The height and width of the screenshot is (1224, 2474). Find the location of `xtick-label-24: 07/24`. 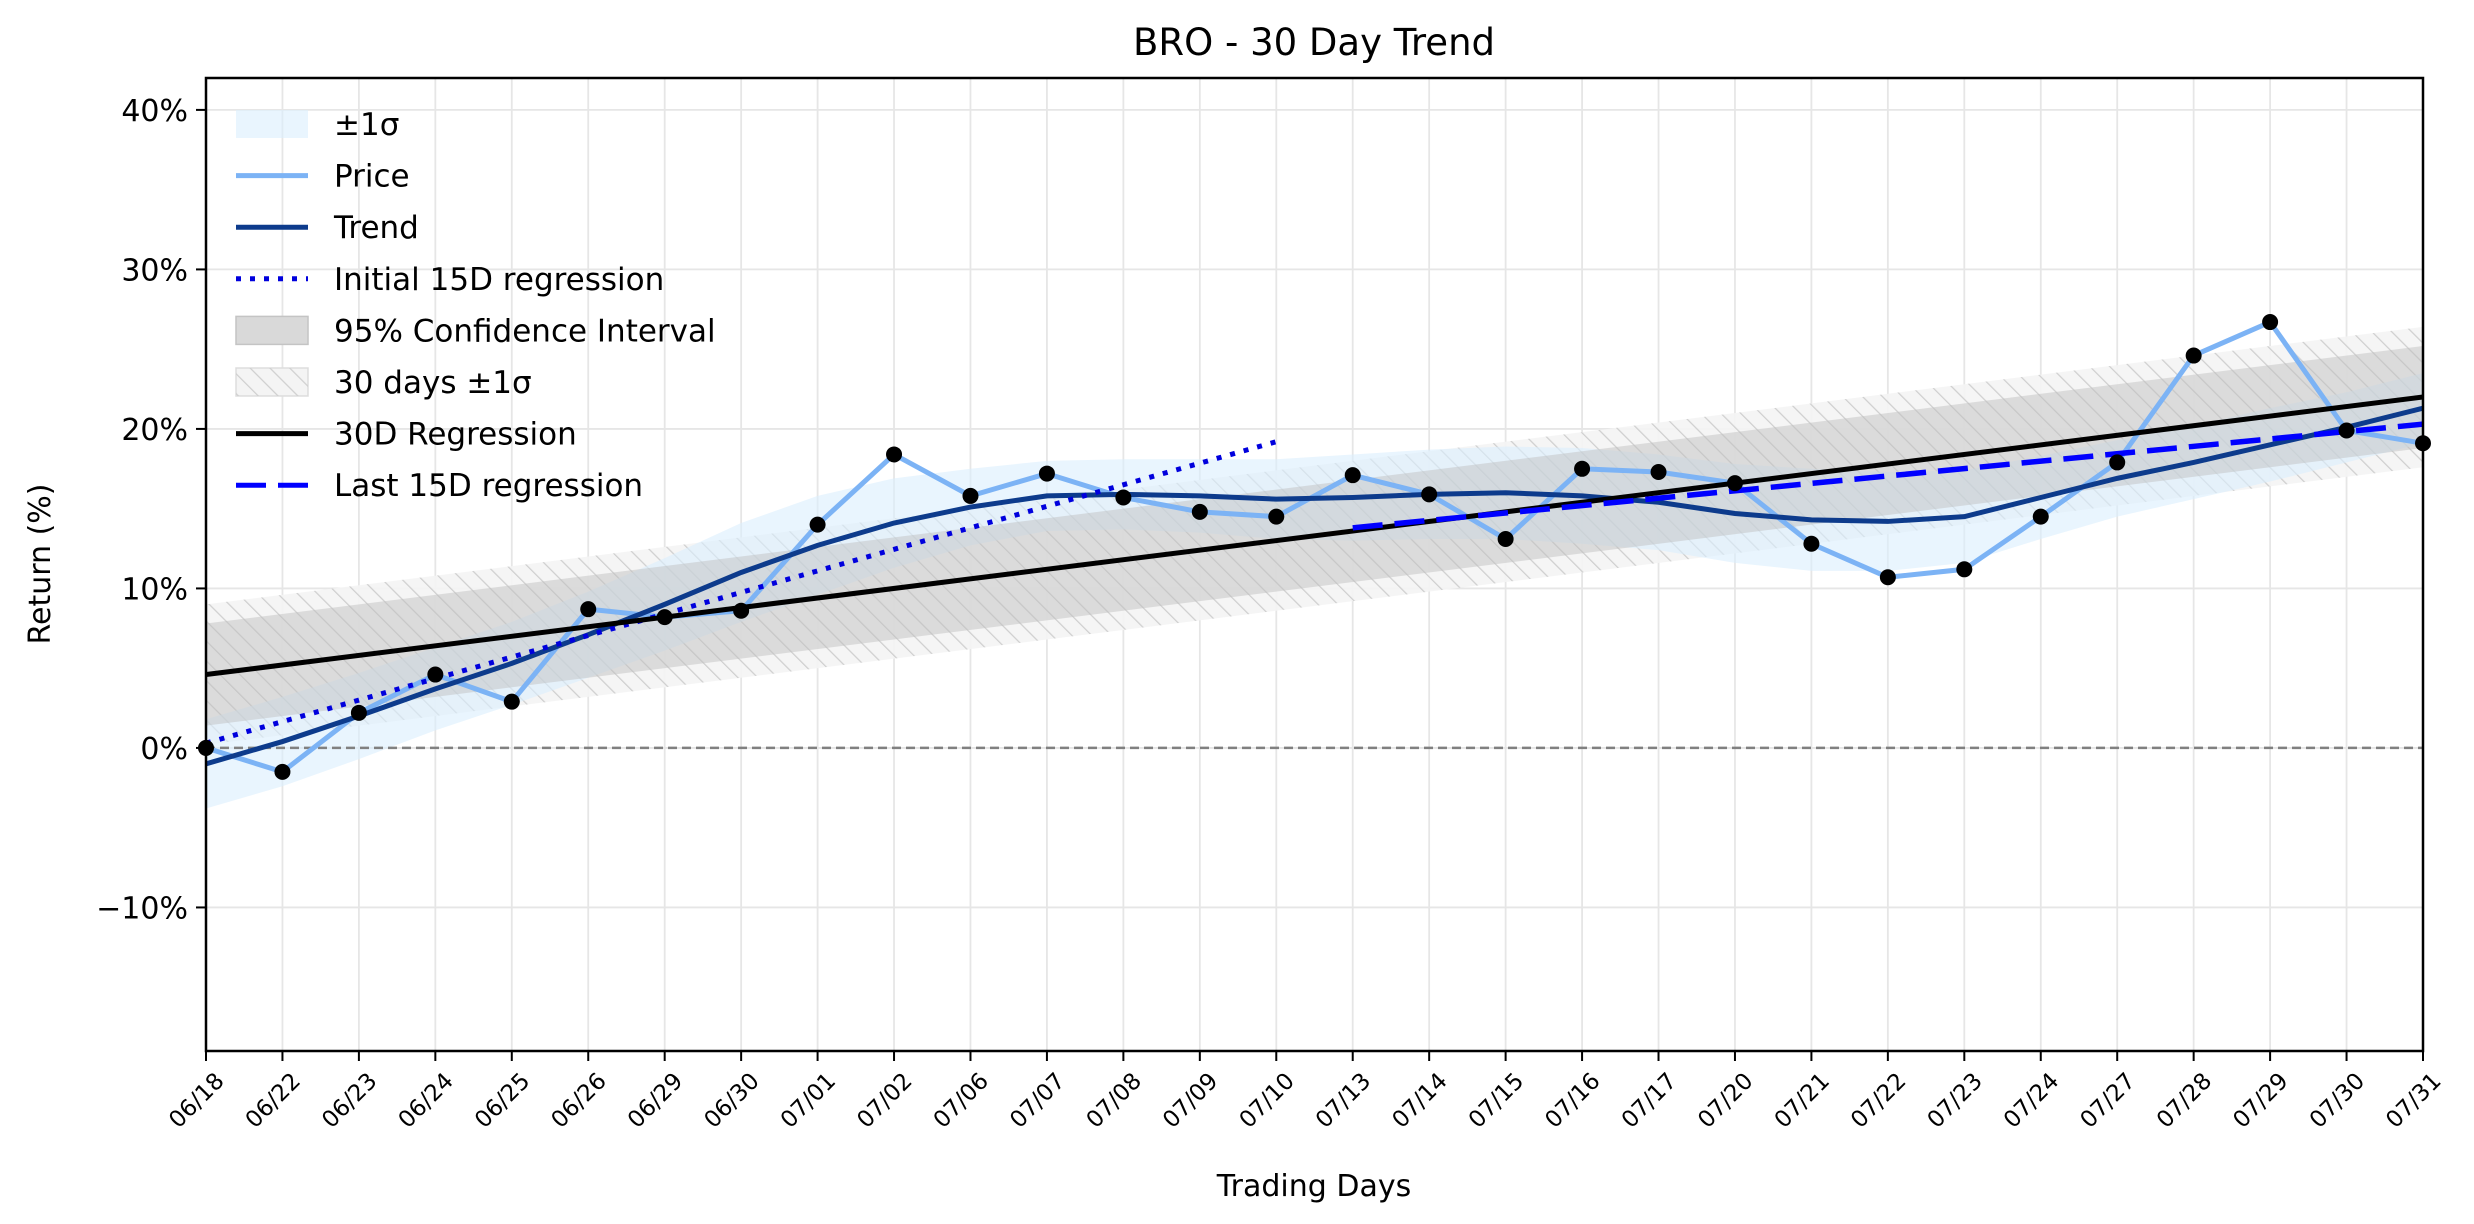

xtick-label-24: 07/24 is located at coordinates (2031, 1100).